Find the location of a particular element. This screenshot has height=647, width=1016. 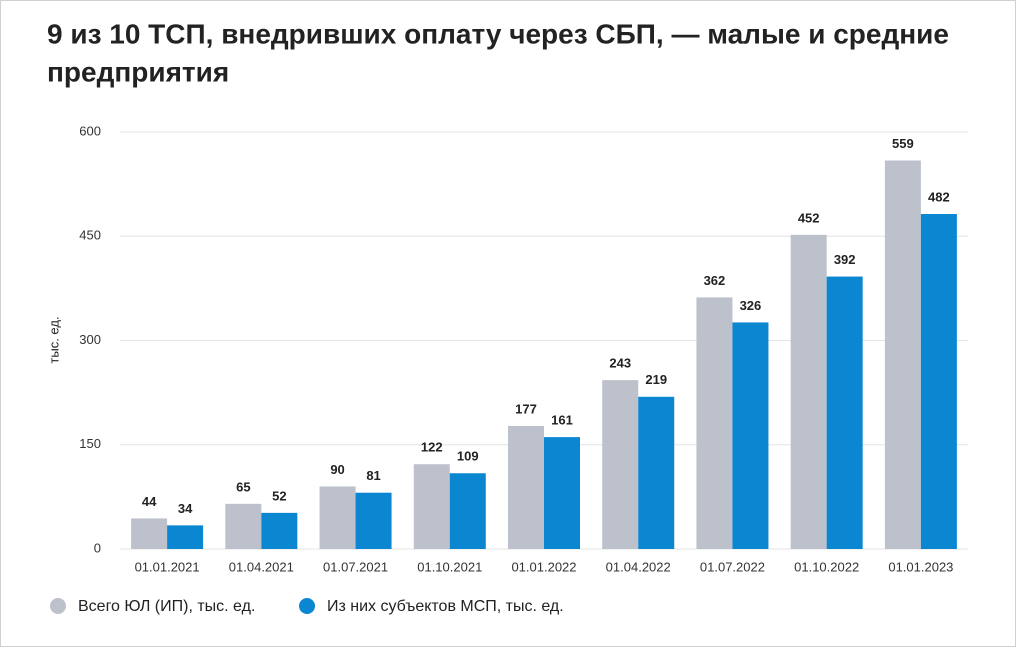

x-tick-label: 01.01.2023 is located at coordinates (920, 566).